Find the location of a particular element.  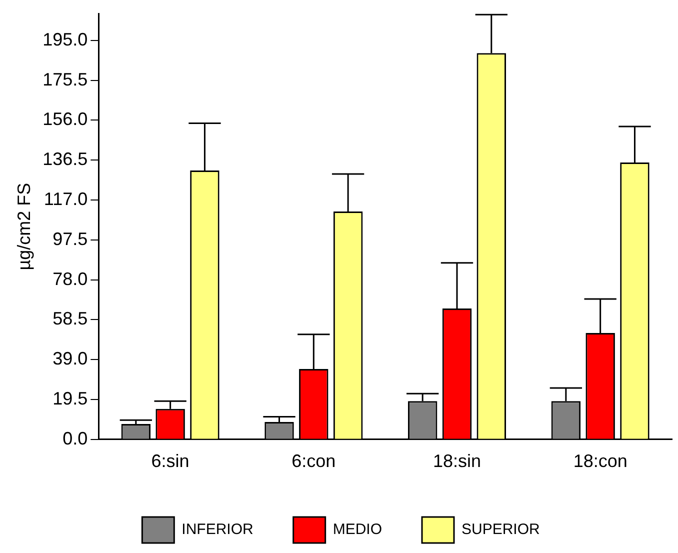

x-tick-label: 6:sin is located at coordinates (170, 461).